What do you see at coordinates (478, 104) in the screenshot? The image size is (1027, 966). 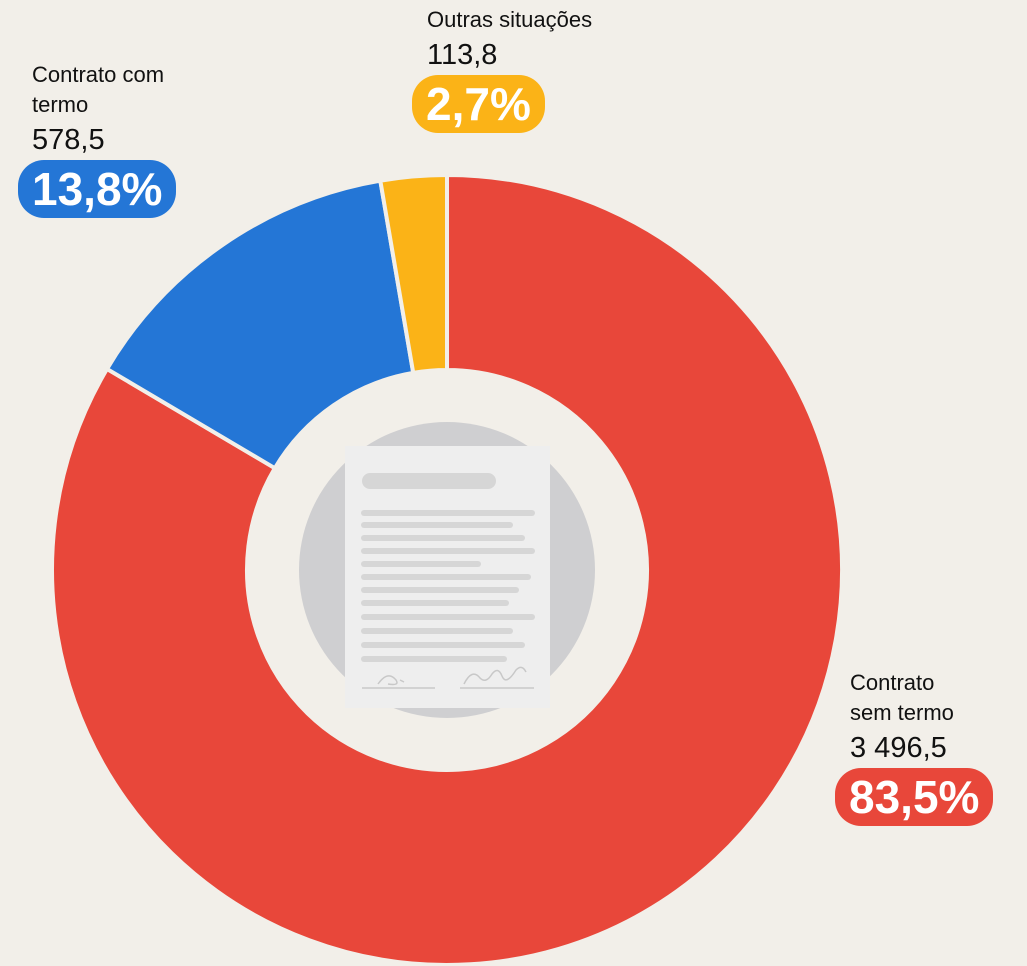 I see `percent-badge: 2,7%` at bounding box center [478, 104].